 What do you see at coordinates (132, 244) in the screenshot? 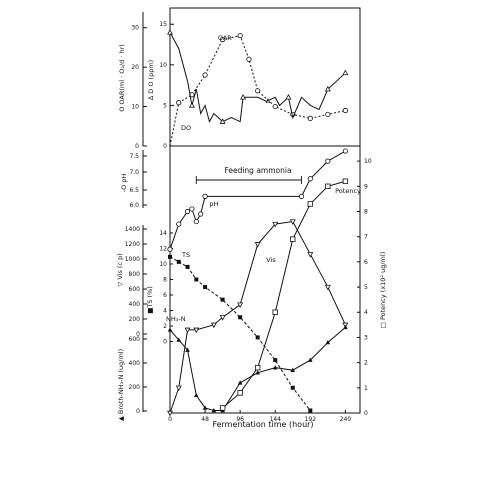
I see `vis-tick-label: 1200` at bounding box center [132, 244].